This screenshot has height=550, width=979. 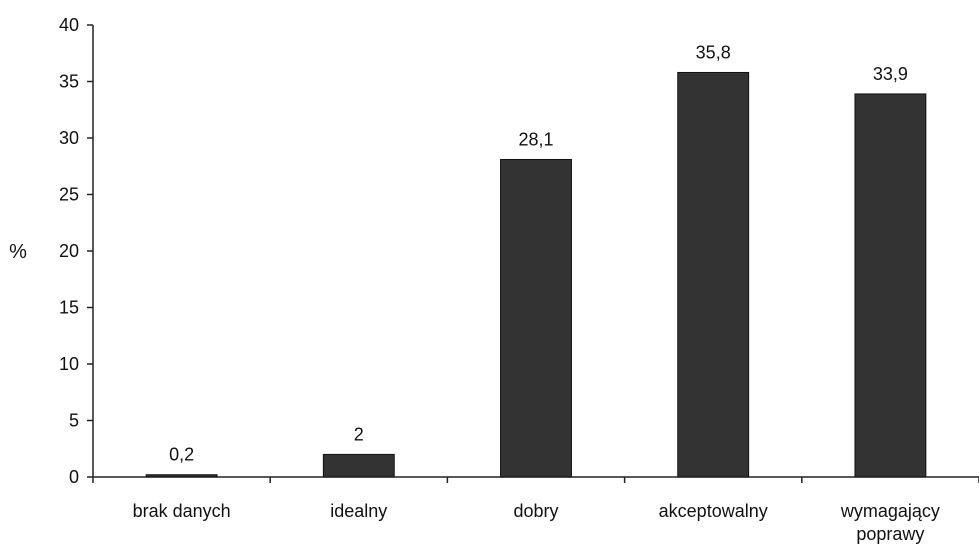 What do you see at coordinates (18, 252) in the screenshot?
I see `y-axis-title: %` at bounding box center [18, 252].